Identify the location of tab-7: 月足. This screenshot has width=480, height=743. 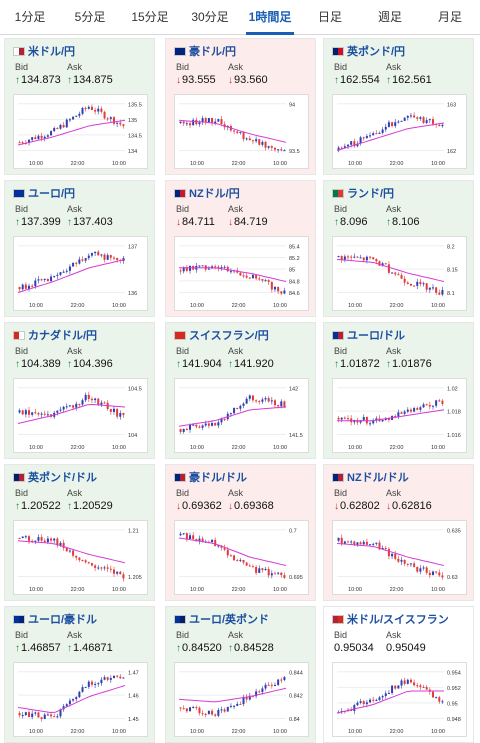
(449, 17).